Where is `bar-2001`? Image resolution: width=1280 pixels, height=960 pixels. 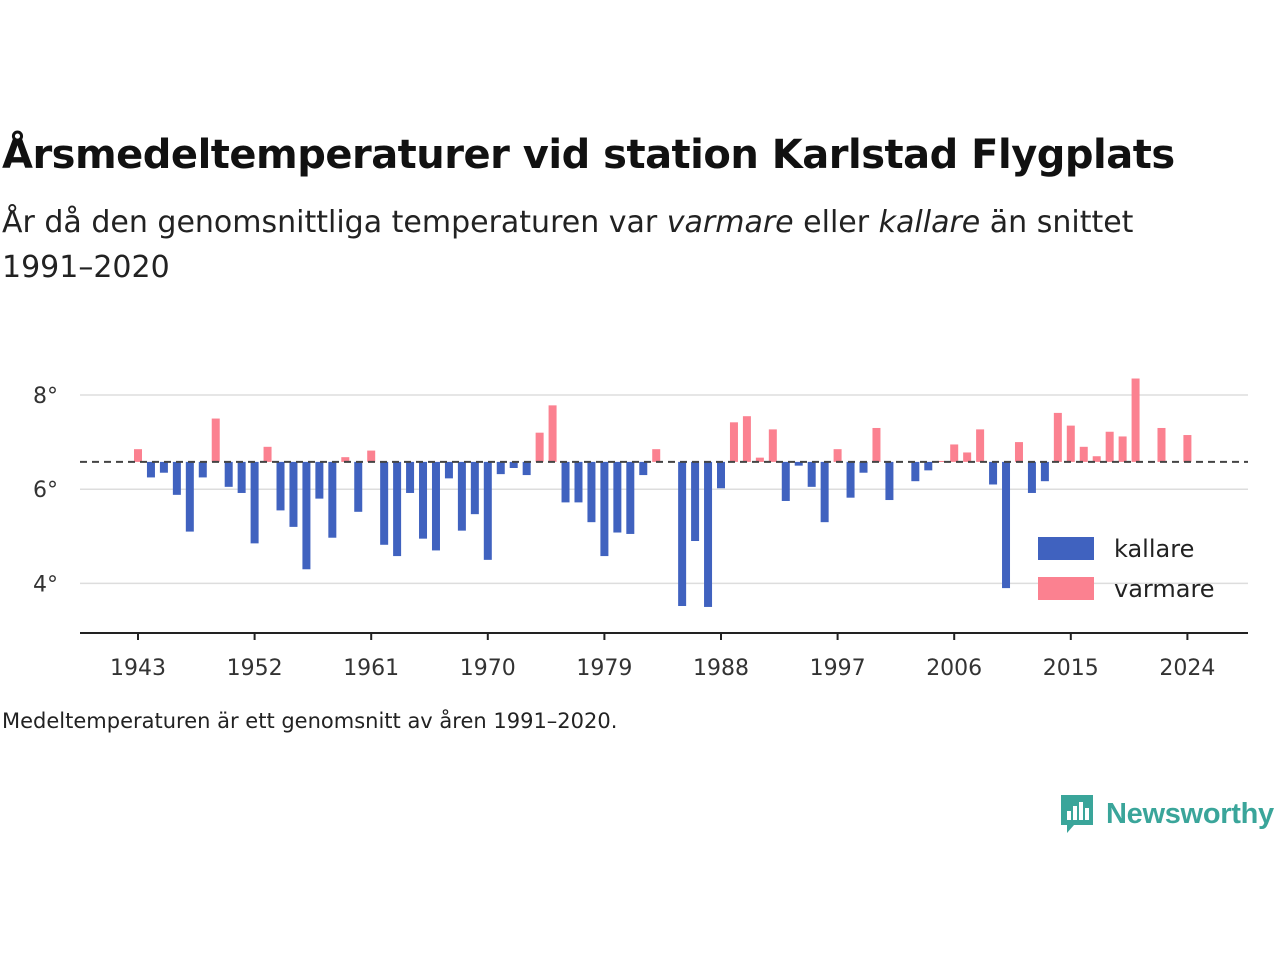 bar-2001 is located at coordinates (889, 481).